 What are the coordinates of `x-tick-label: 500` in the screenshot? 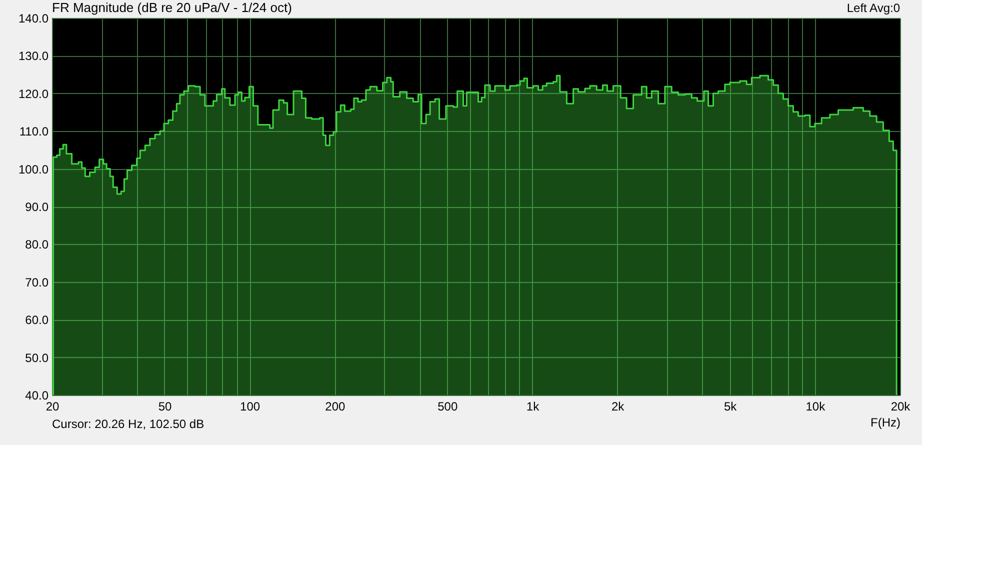 It's located at (448, 407).